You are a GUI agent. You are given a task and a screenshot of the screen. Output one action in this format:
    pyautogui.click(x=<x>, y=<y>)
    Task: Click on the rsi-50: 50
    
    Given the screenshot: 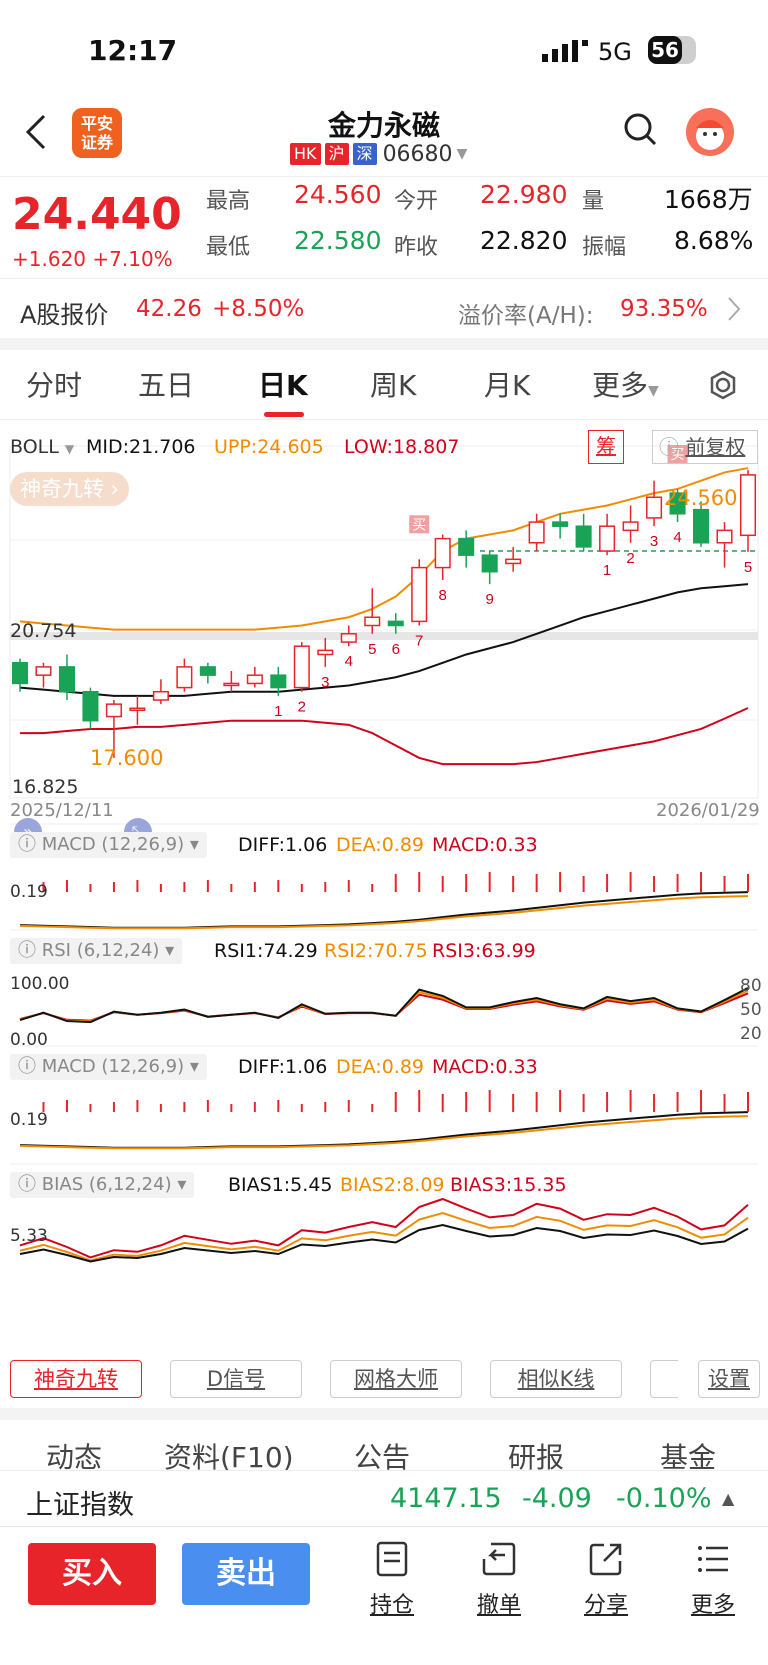 What is the action you would take?
    pyautogui.click(x=751, y=1010)
    